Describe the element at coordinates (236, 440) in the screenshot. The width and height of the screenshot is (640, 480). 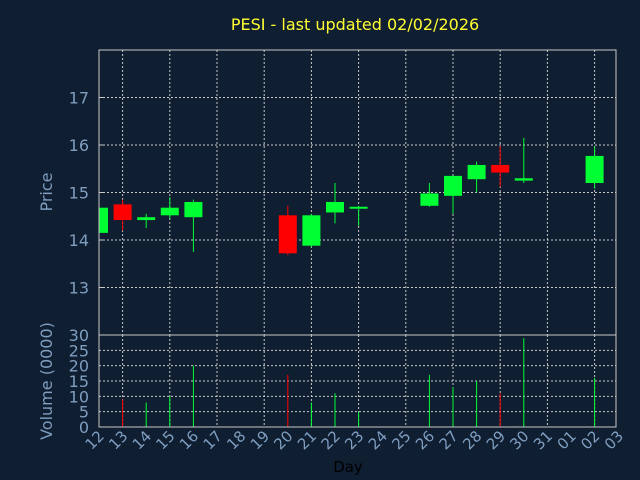
I see `x-tick-label: 18` at that location.